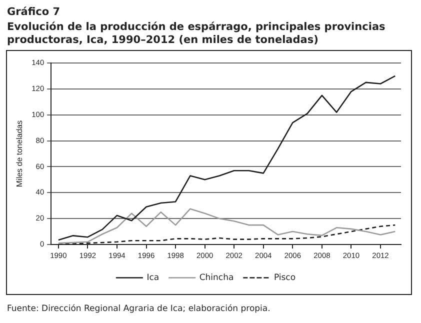 This screenshot has height=323, width=421. What do you see at coordinates (196, 34) in the screenshot?
I see `chart-subtitle: Evolución de la producción de espárrago, principales provincias productoras, Ica, 1990–2012 (en miles de toneladas)` at bounding box center [196, 34].